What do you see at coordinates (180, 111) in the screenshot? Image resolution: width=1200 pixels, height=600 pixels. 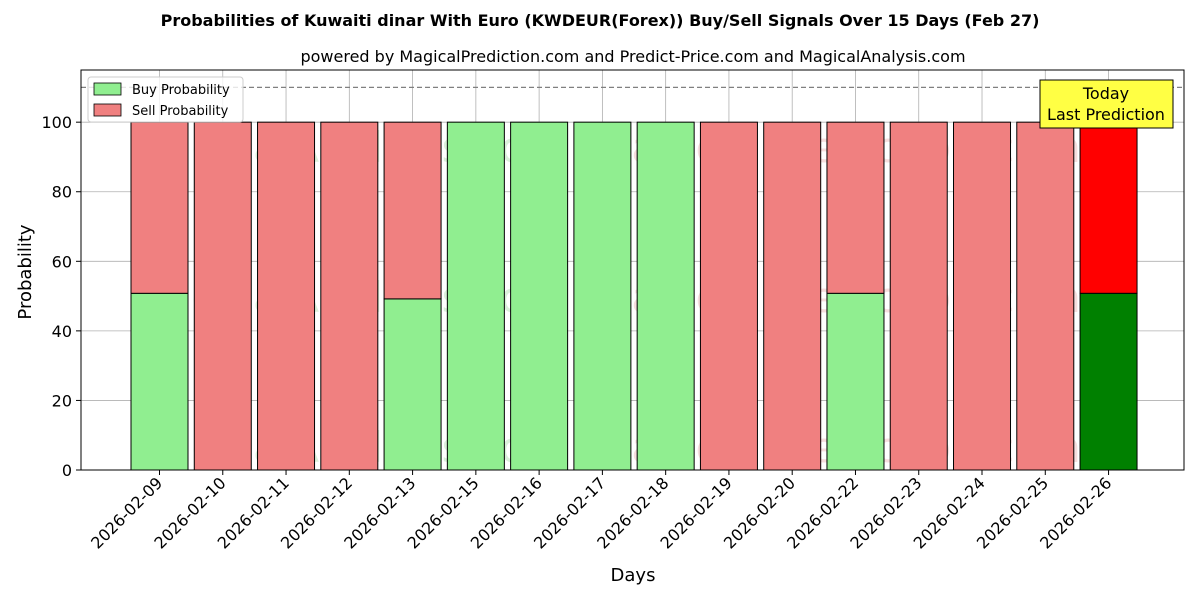 I see `legend-label-sell: Sell Probability` at bounding box center [180, 111].